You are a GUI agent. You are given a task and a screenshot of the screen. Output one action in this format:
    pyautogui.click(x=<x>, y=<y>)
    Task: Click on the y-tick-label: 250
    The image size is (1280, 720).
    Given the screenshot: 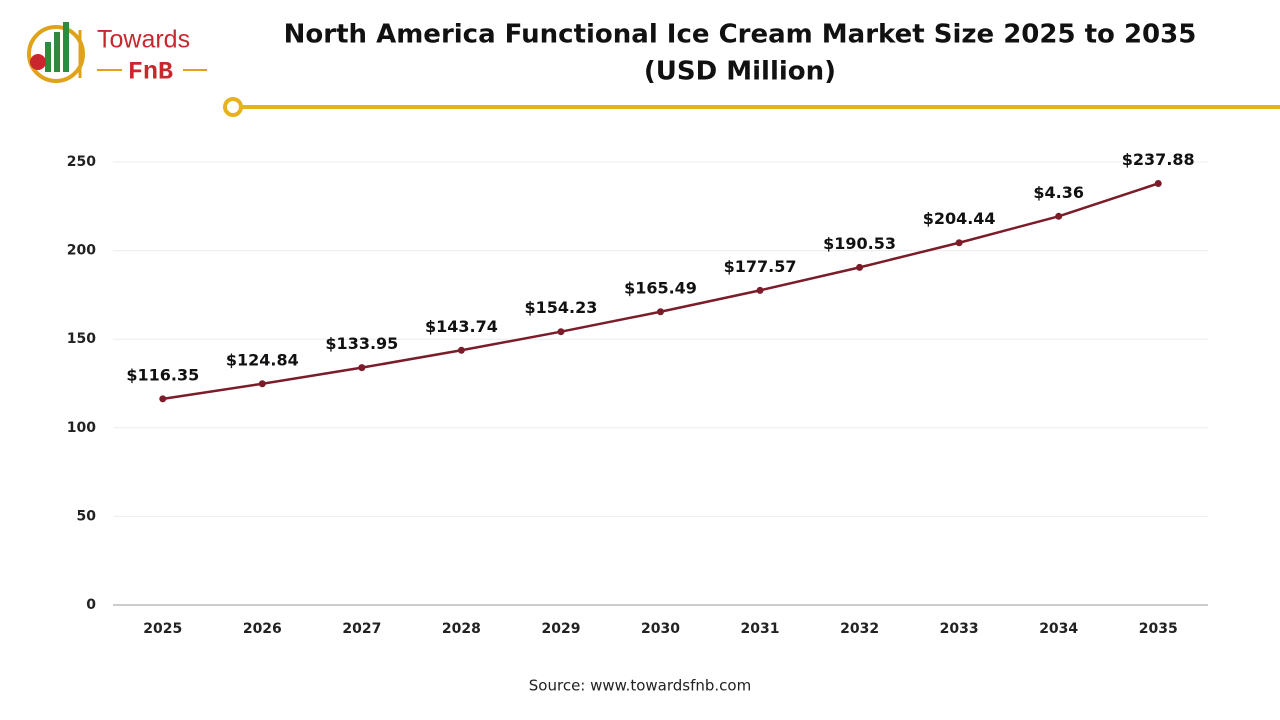 What is the action you would take?
    pyautogui.click(x=81, y=162)
    